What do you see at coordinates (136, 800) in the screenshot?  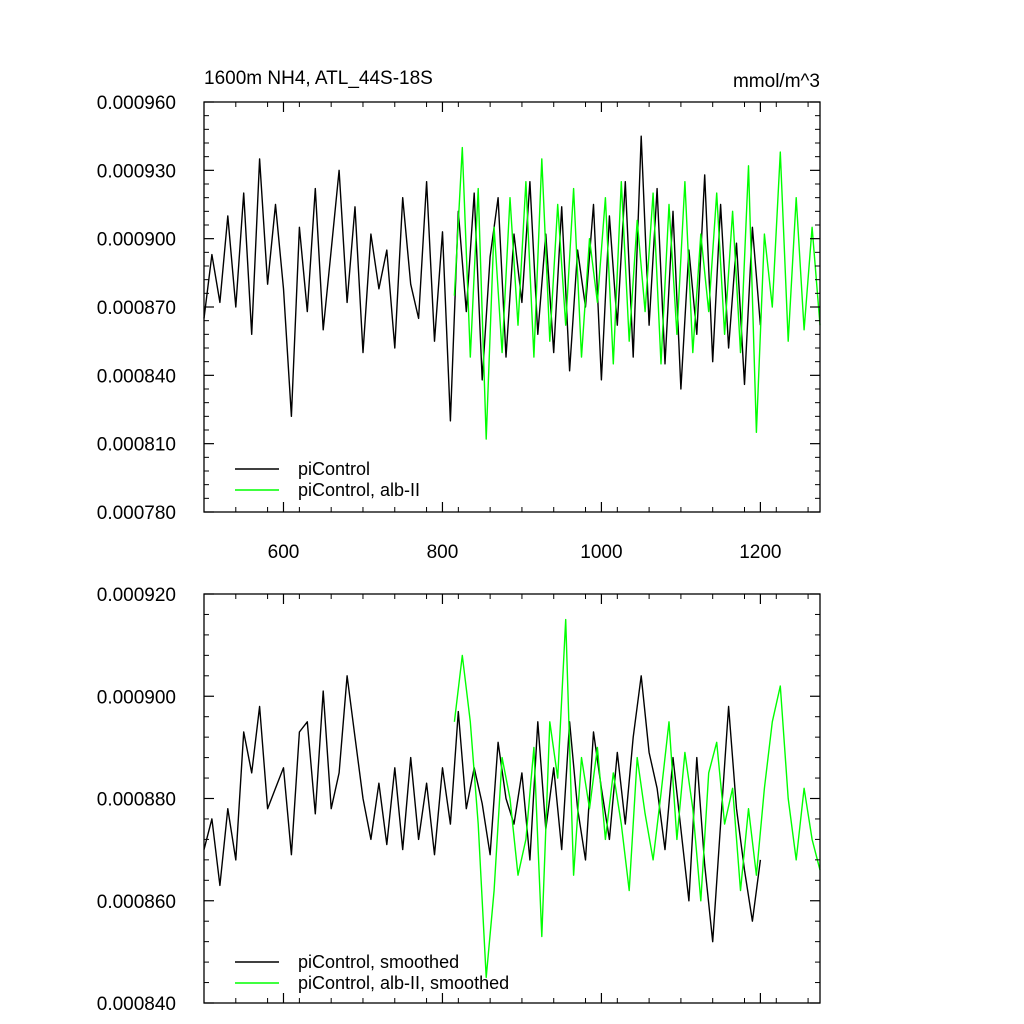 I see `y-tick-label: 0.000880` at bounding box center [136, 800].